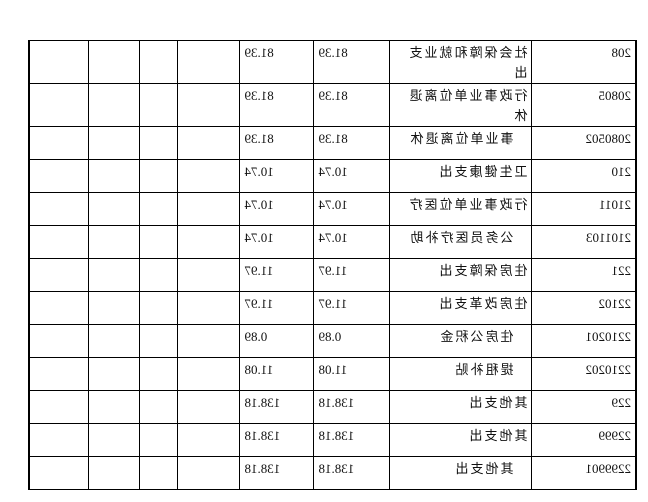 This screenshot has height=502, width=648. I want to click on table-row: 221 住房保障支出 11.97 11.97, so click(332, 275).